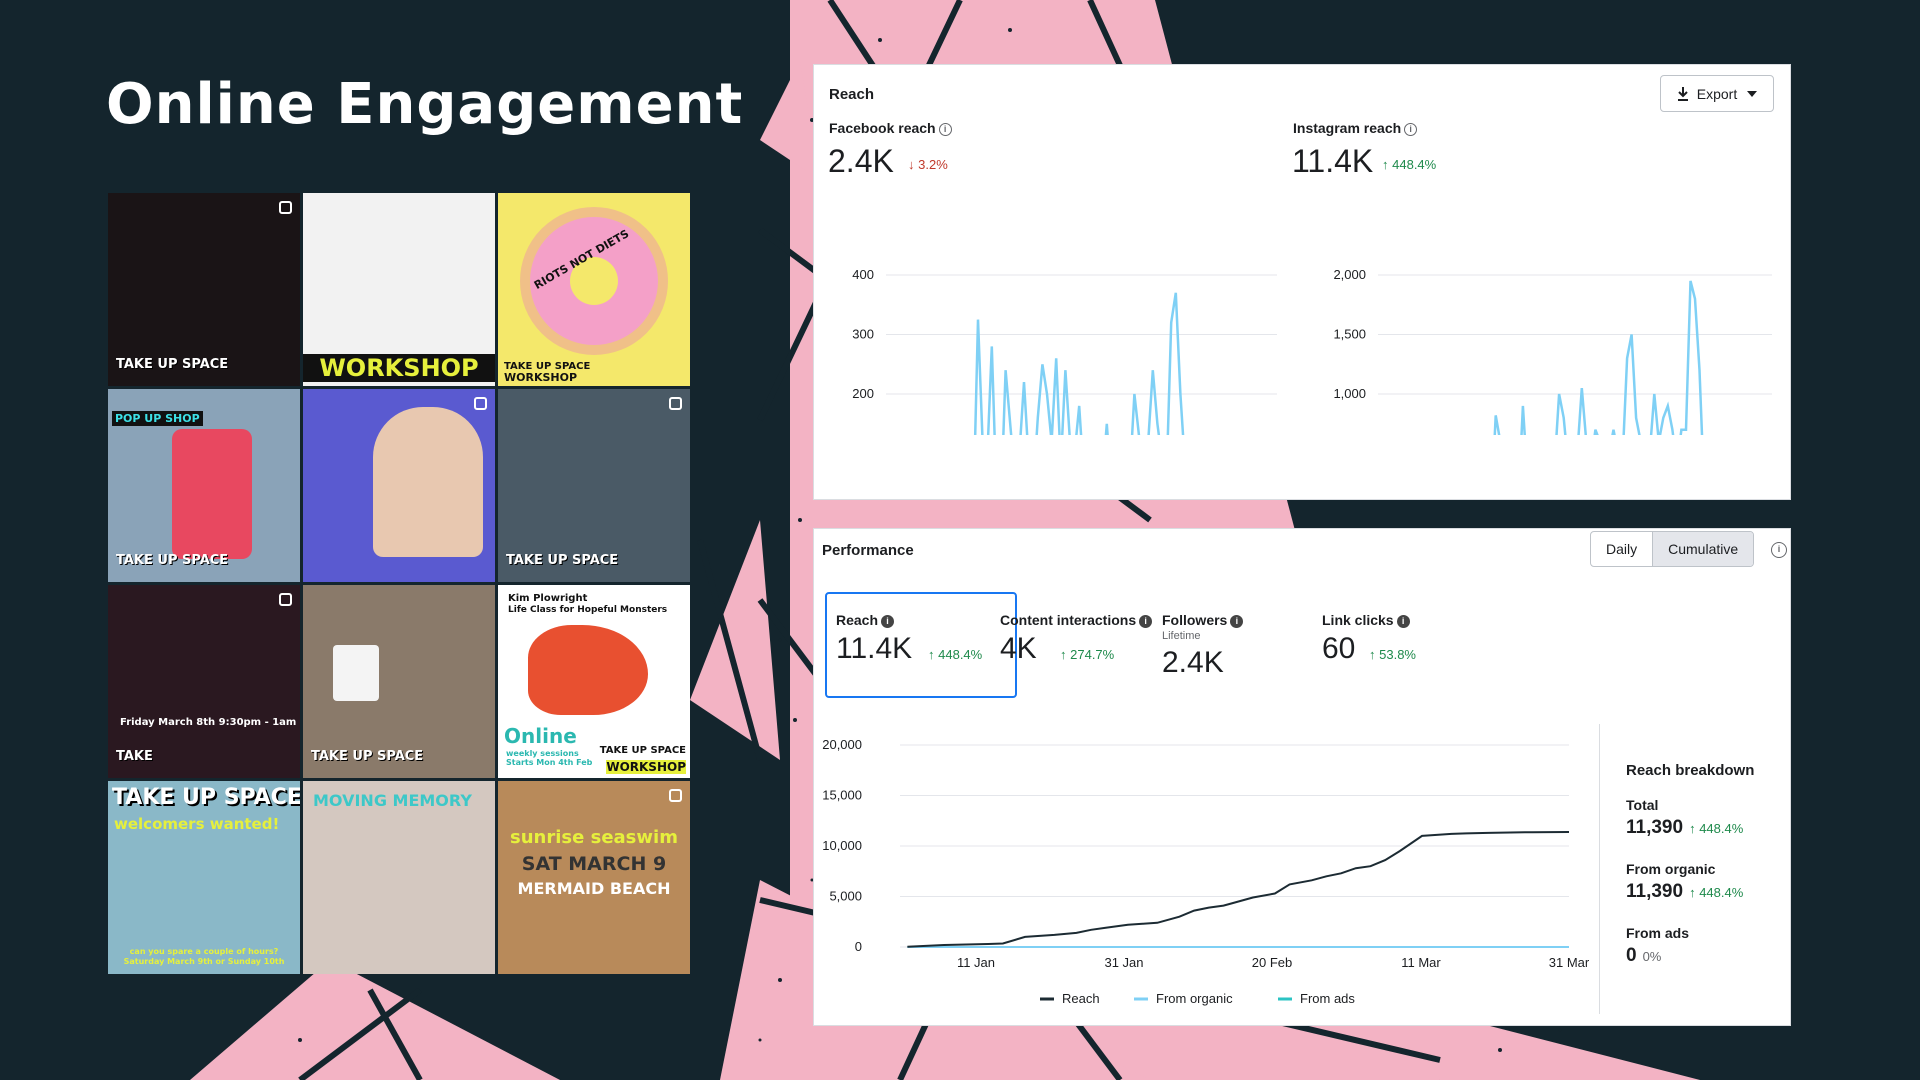 The image size is (1920, 1080). What do you see at coordinates (428, 482) in the screenshot?
I see `portrait-graphic` at bounding box center [428, 482].